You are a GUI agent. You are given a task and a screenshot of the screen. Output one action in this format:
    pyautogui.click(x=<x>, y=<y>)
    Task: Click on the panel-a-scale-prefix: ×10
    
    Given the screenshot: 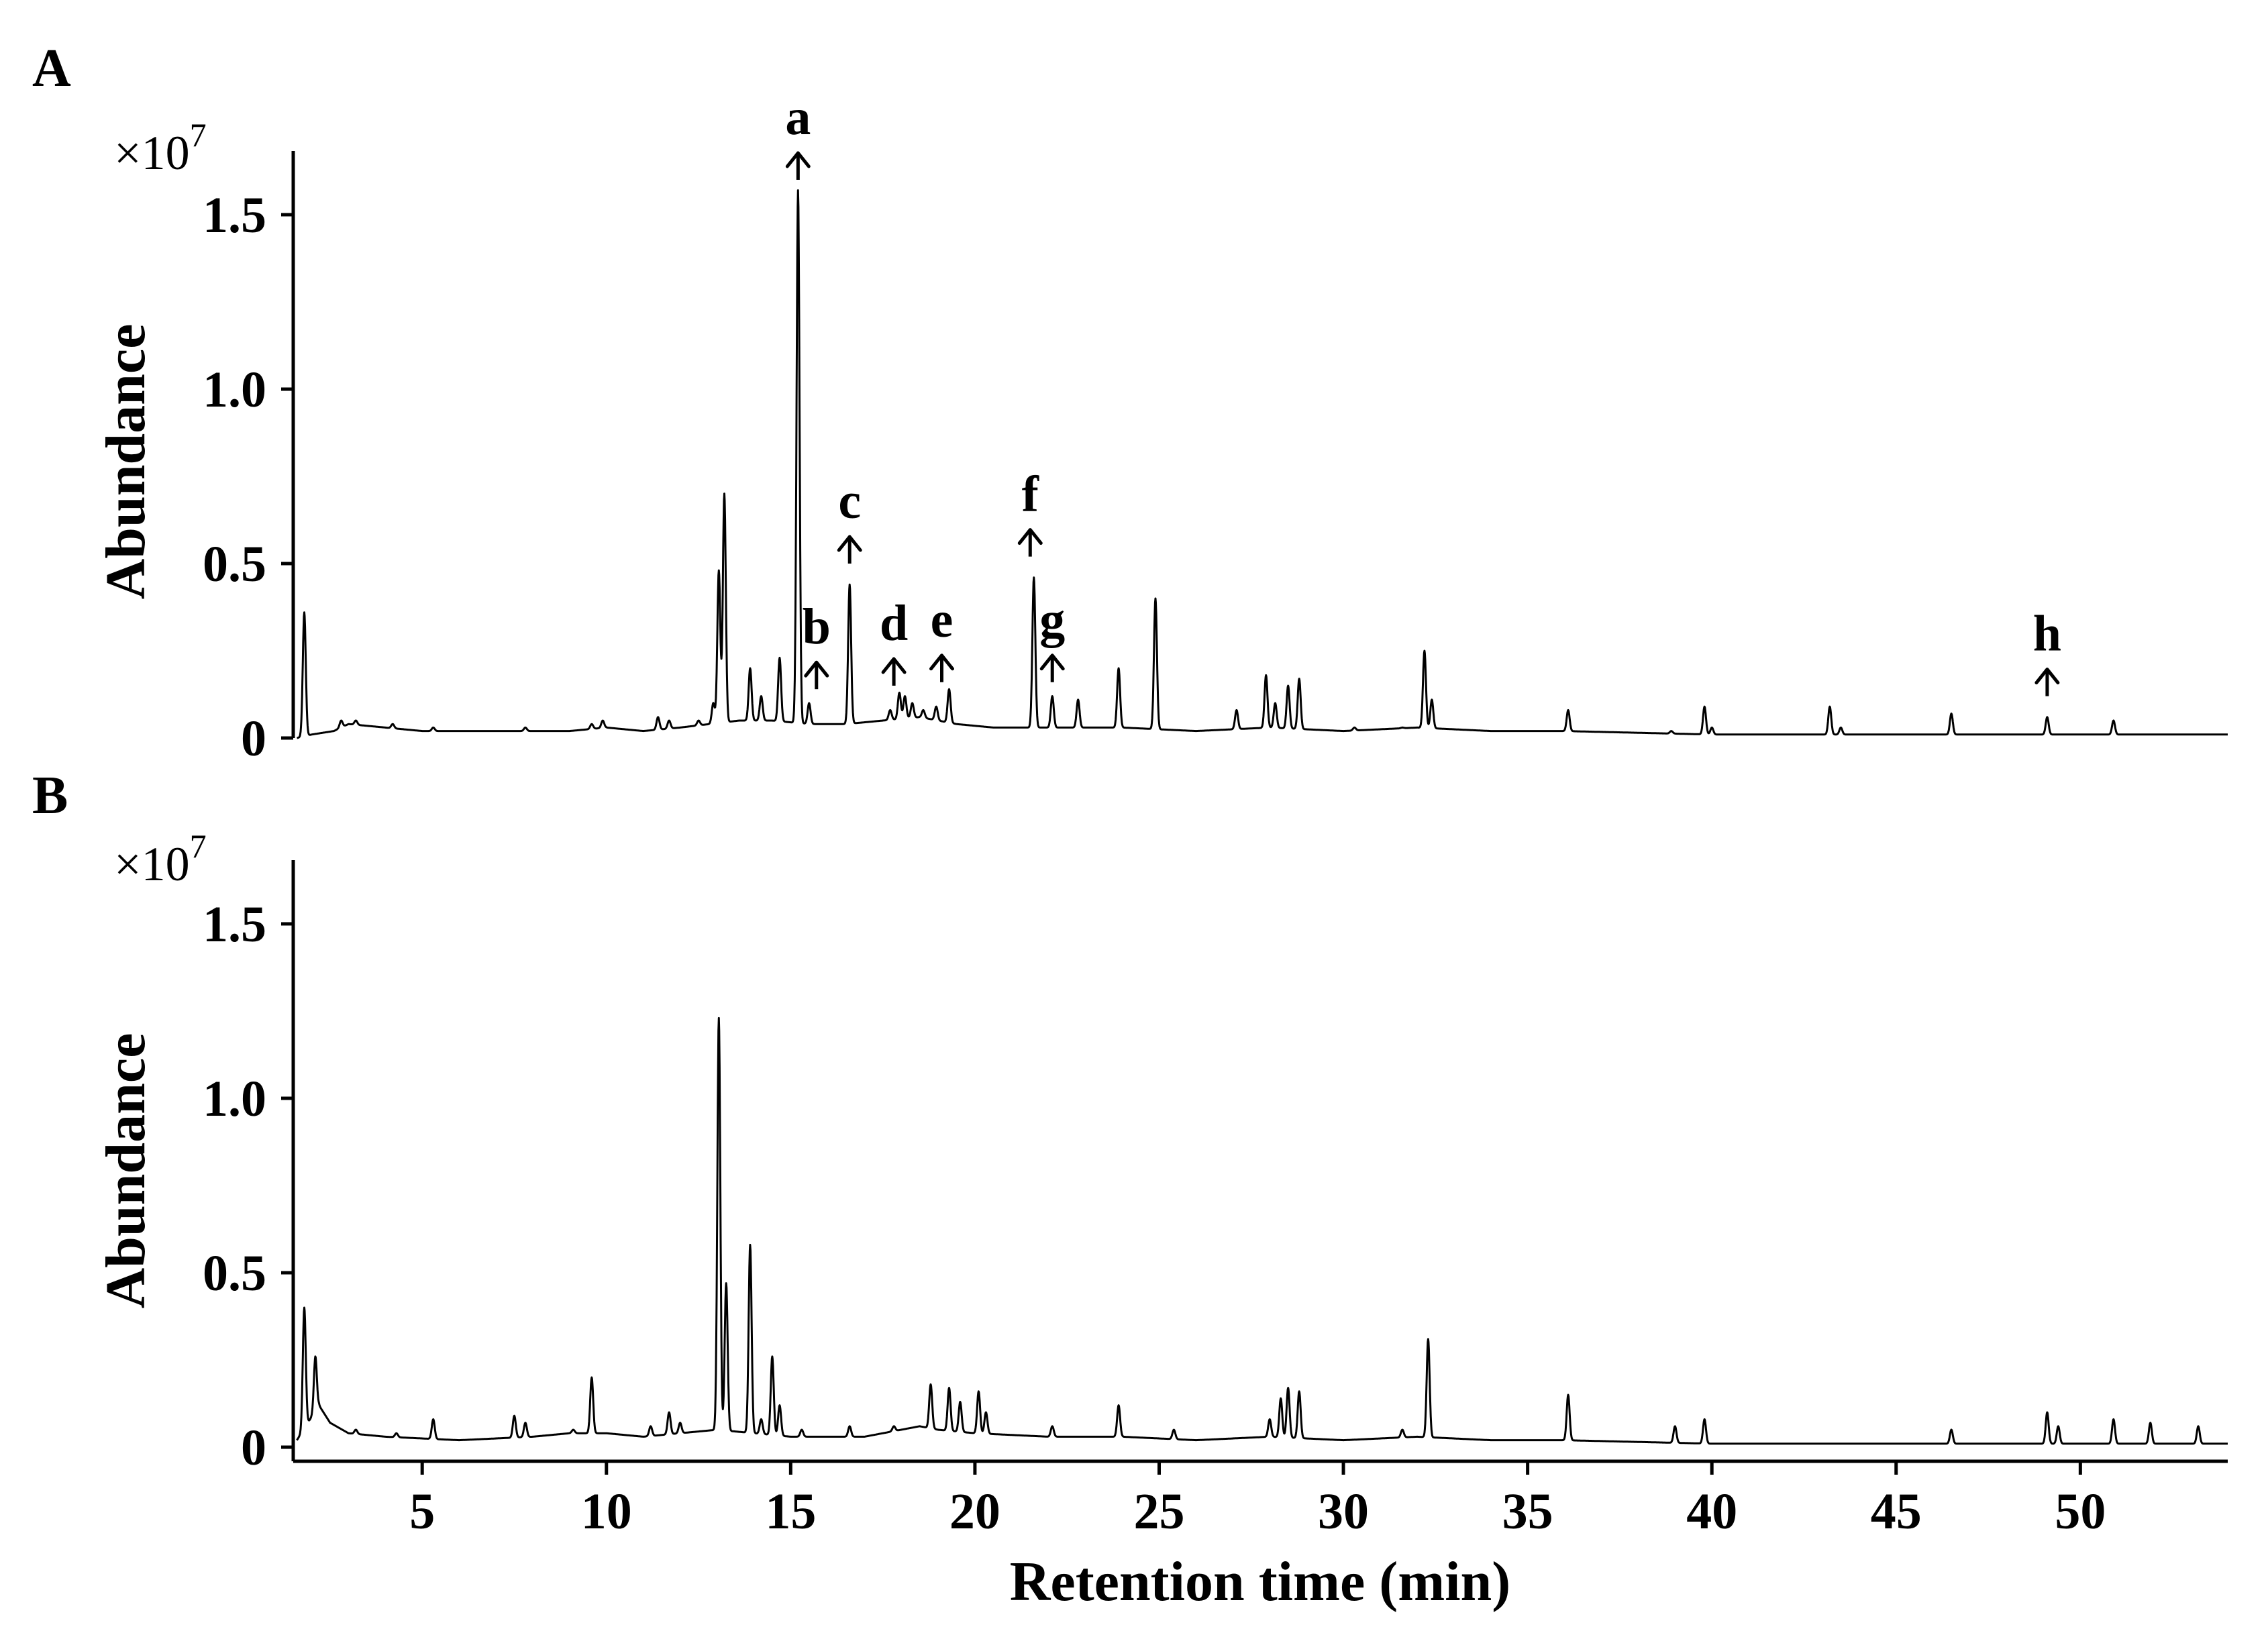 What is the action you would take?
    pyautogui.click(x=152, y=153)
    